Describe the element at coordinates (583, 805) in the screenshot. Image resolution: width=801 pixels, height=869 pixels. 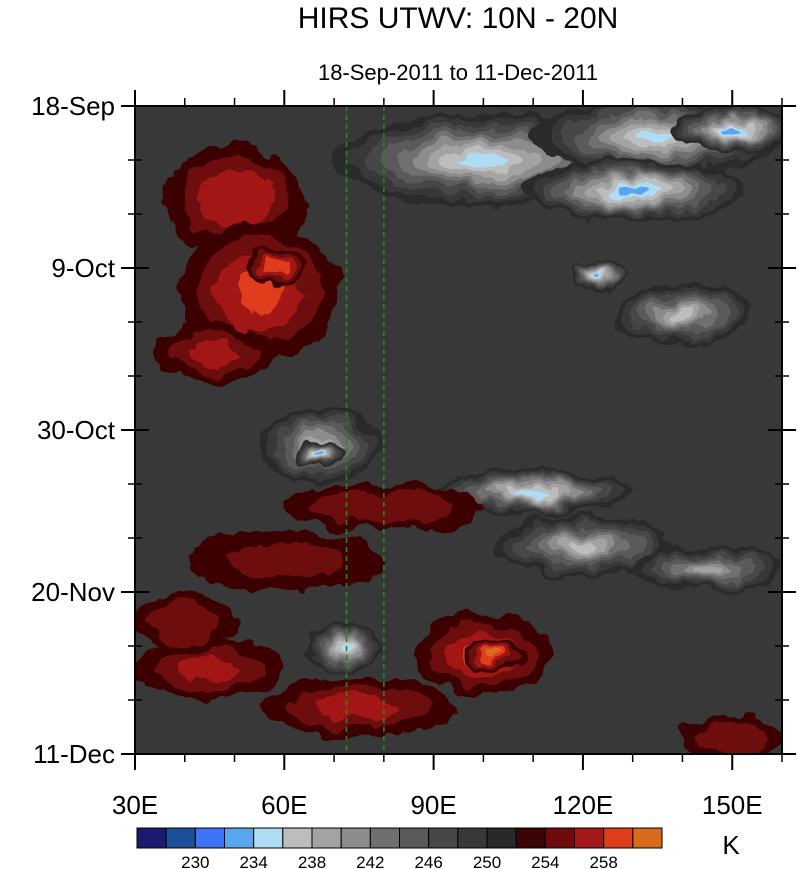
I see `x-tick-label: 120E` at that location.